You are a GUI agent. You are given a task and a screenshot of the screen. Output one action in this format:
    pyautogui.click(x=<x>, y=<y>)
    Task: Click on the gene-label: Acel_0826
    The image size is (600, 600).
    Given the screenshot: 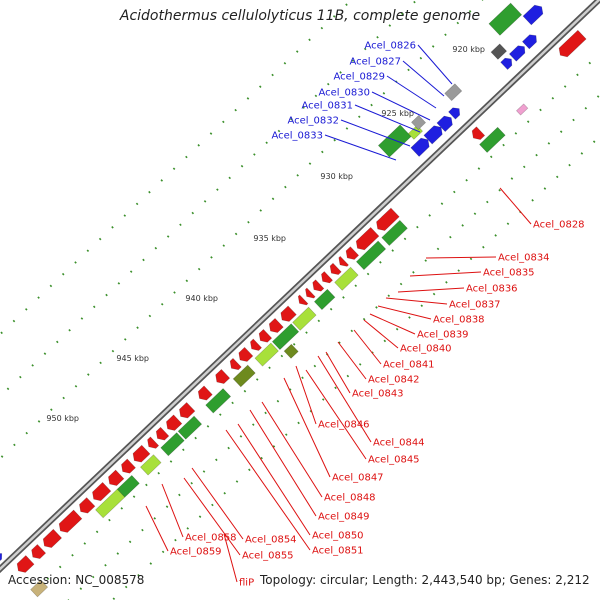 What is the action you would take?
    pyautogui.click(x=390, y=46)
    